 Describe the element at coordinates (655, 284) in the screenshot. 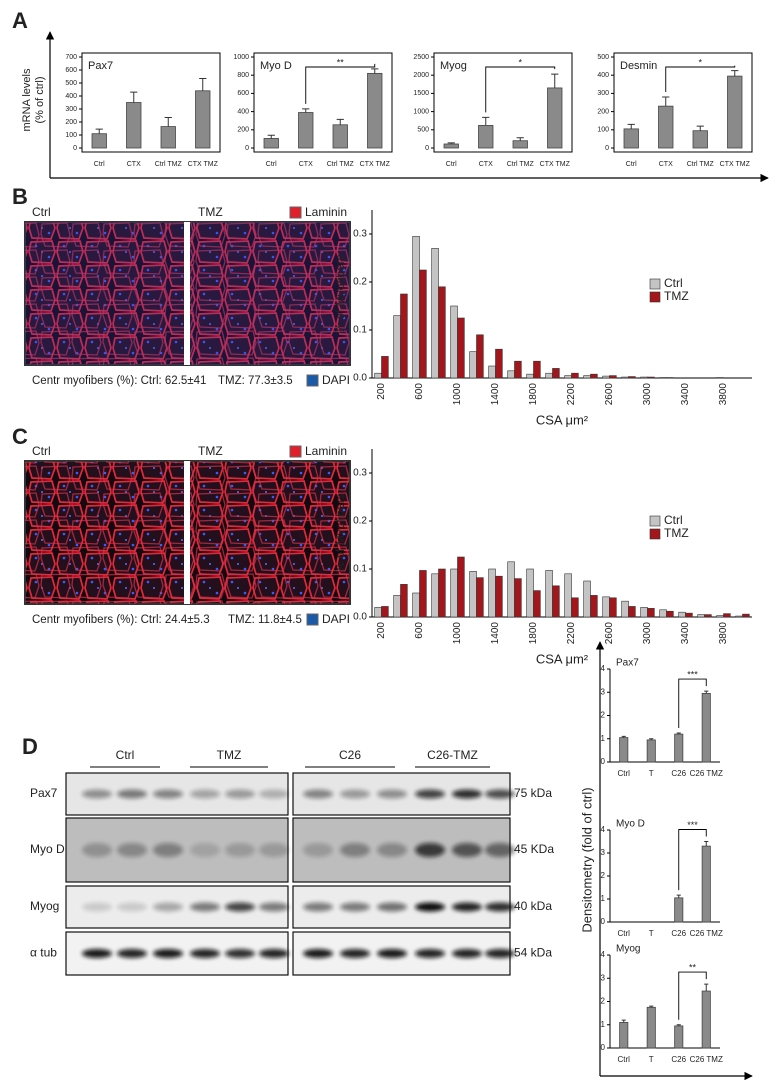

I see `legend-swatch` at that location.